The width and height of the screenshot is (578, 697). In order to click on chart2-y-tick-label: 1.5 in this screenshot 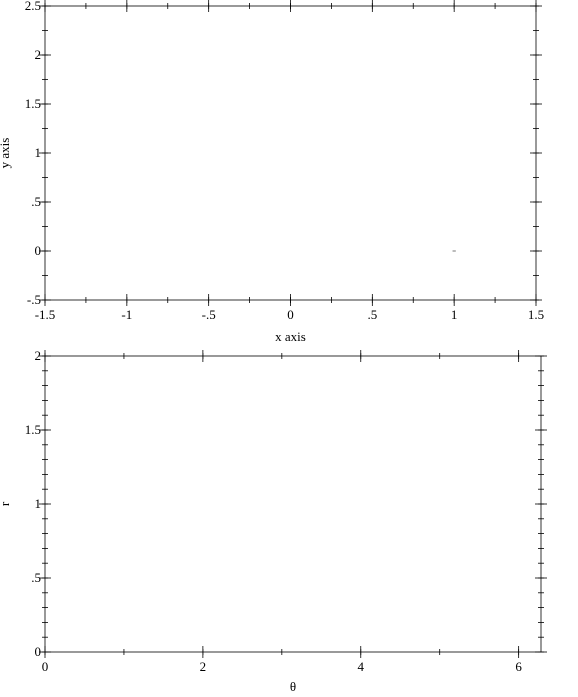, I will do `click(33, 429)`.